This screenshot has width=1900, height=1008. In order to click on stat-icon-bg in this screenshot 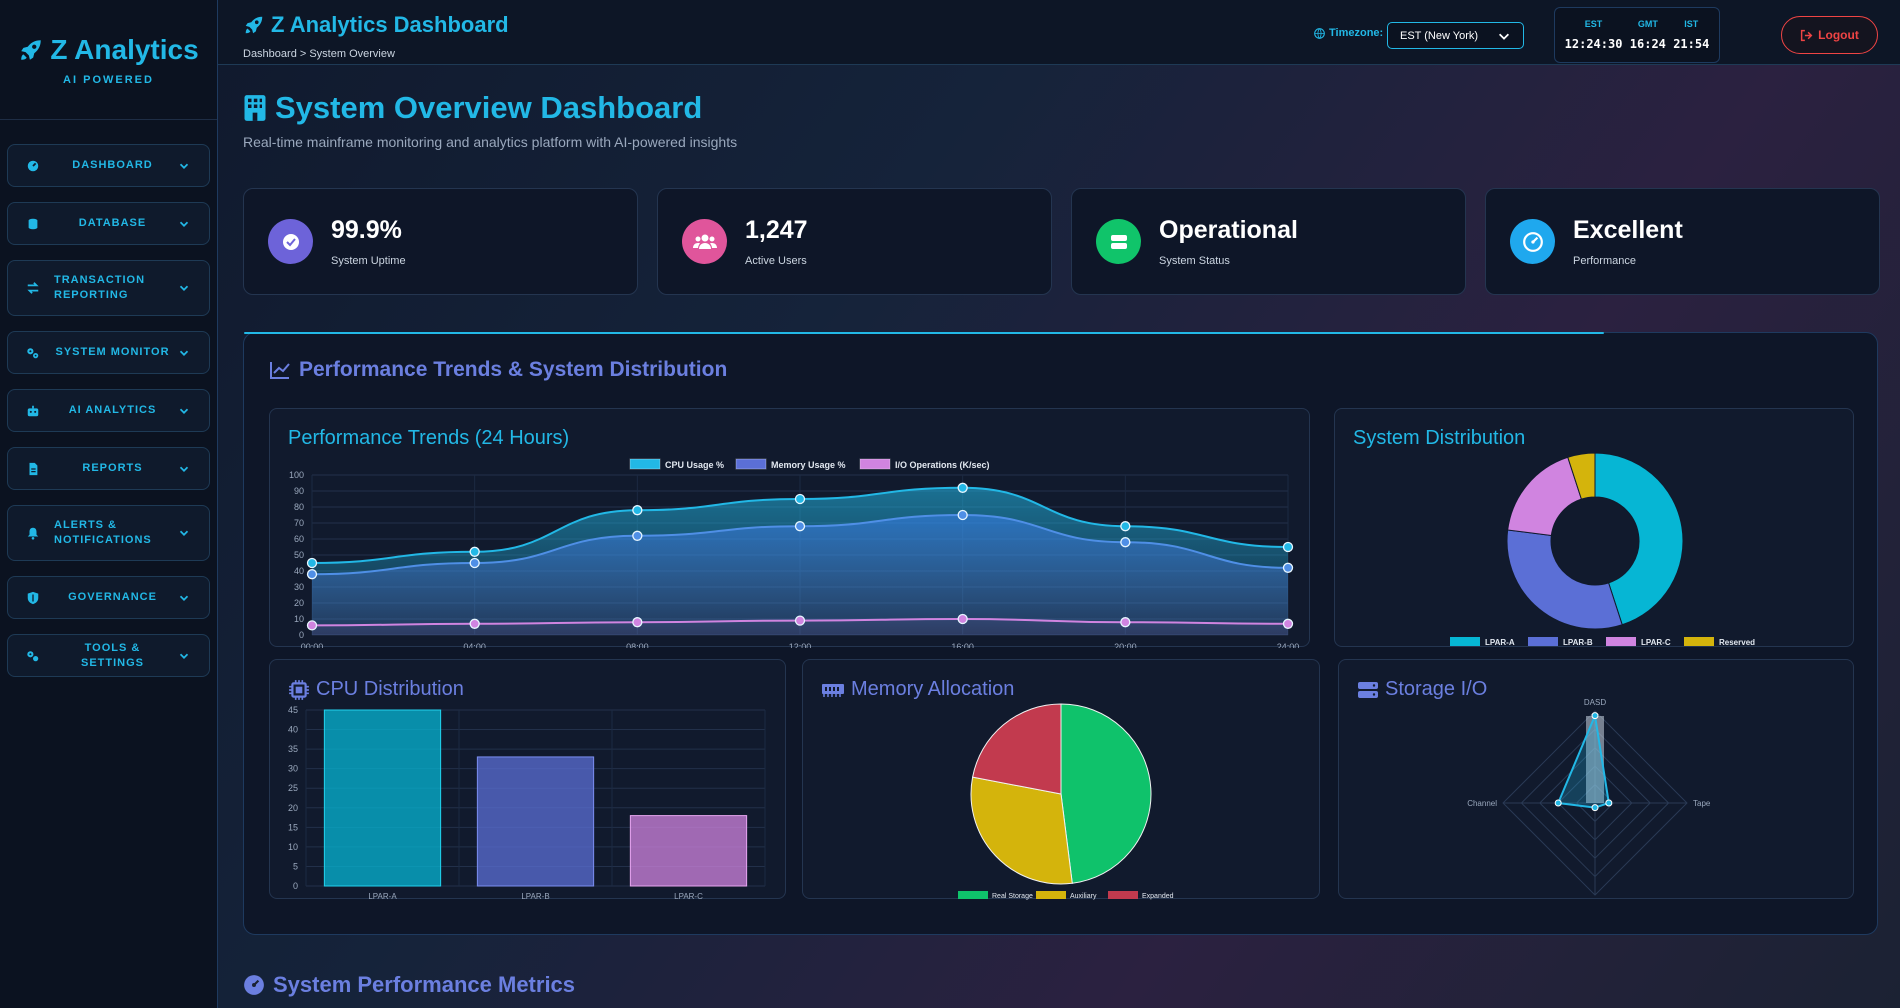, I will do `click(1118, 241)`.